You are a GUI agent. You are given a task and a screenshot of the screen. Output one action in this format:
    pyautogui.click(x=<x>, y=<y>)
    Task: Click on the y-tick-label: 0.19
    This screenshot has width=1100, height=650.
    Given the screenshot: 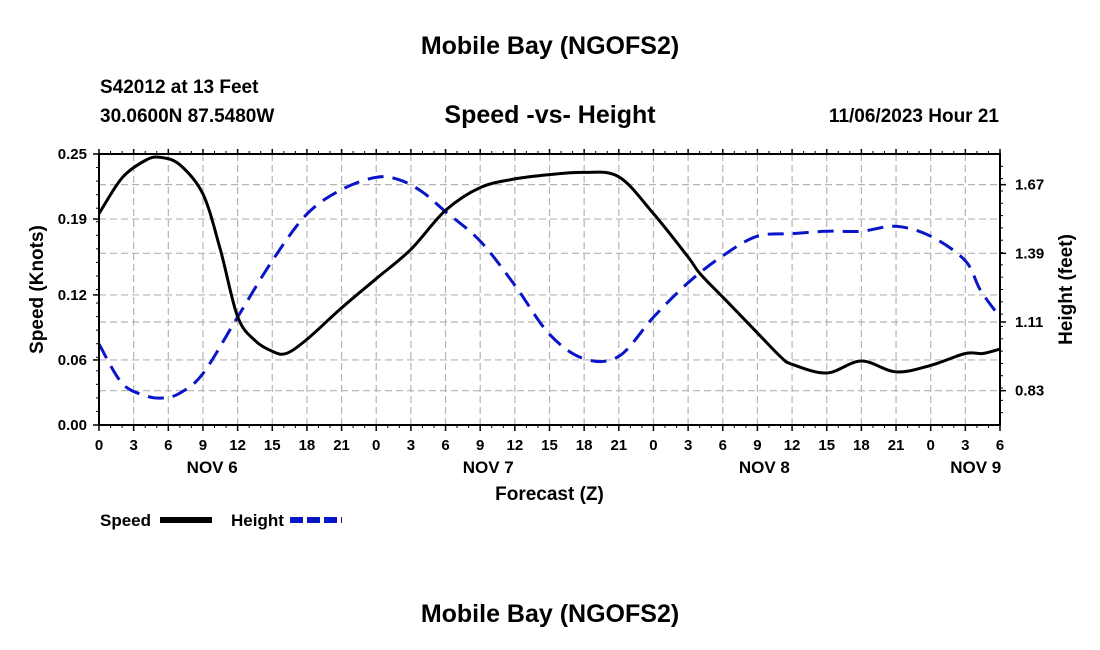 What is the action you would take?
    pyautogui.click(x=72, y=219)
    